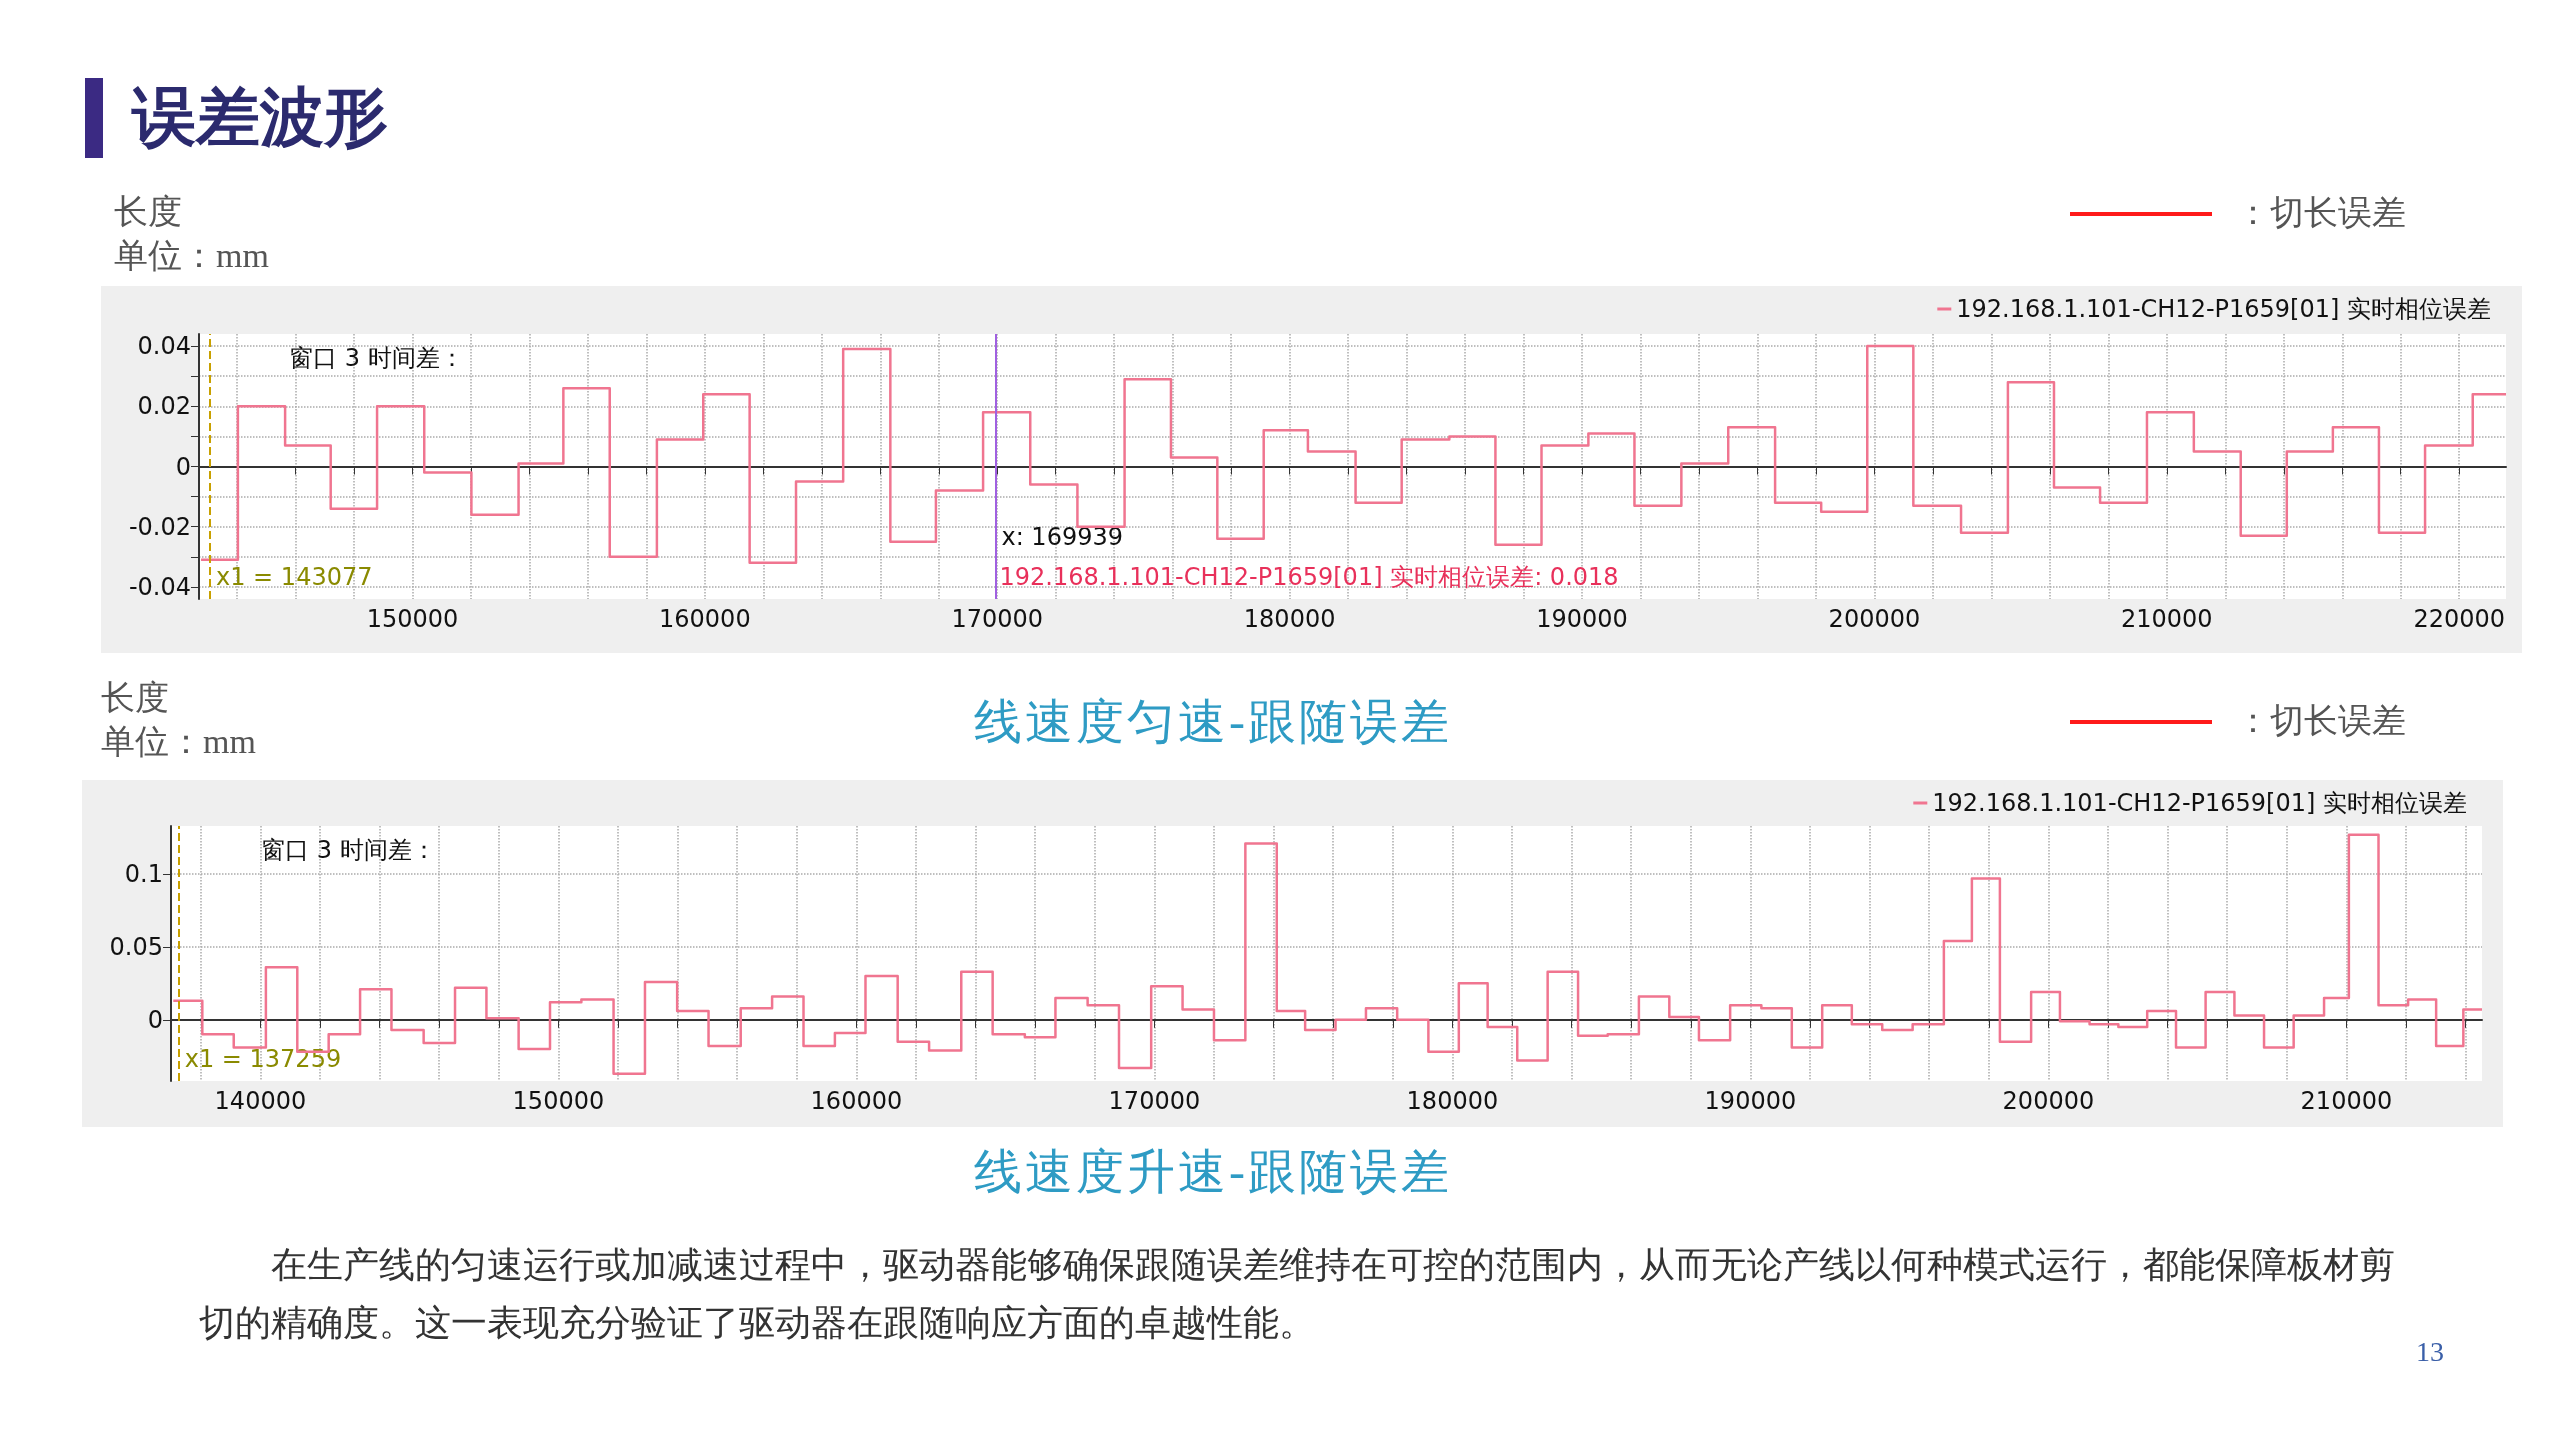 The image size is (2560, 1440). Describe the element at coordinates (260, 1101) in the screenshot. I see `x-tick-label: 140000` at that location.